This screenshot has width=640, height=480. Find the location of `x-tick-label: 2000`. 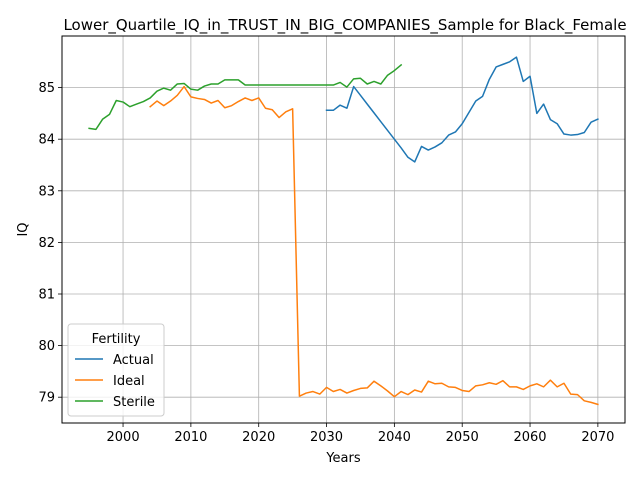

x-tick-label: 2000 is located at coordinates (123, 437).